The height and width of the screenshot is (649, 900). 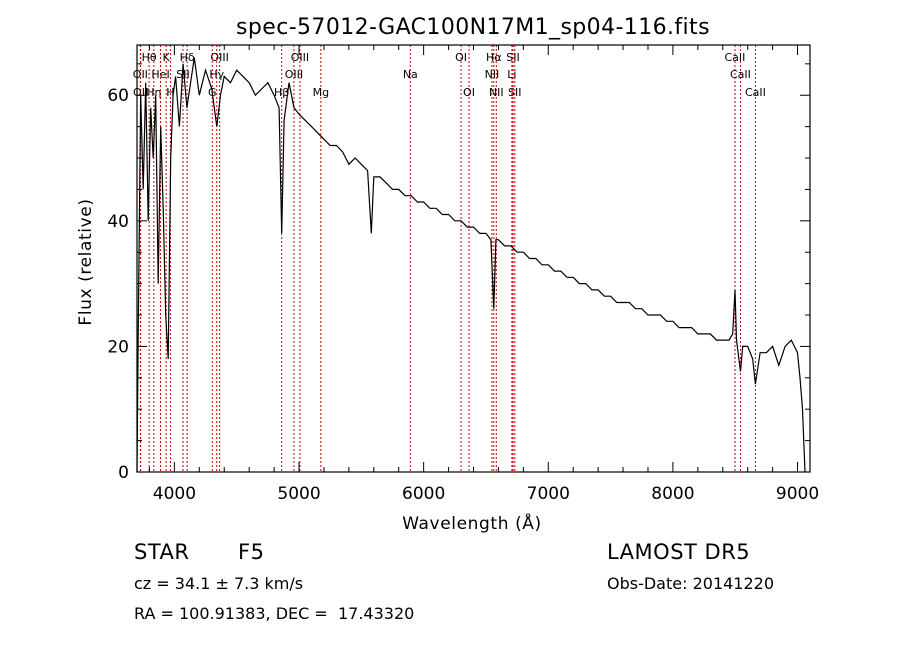 What do you see at coordinates (321, 92) in the screenshot?
I see `spectral-line-label: Mg` at bounding box center [321, 92].